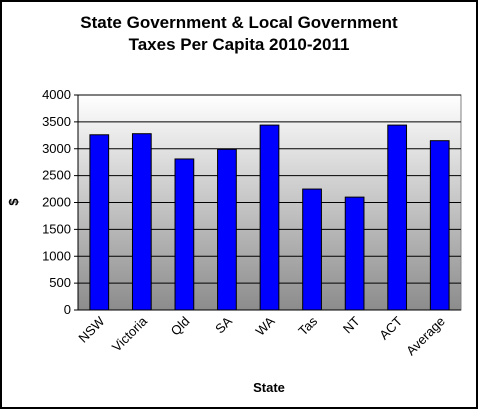 This screenshot has width=478, height=412. What do you see at coordinates (239, 44) in the screenshot?
I see `chart-title-line-2: Taxes Per Capita 2010-2011` at bounding box center [239, 44].